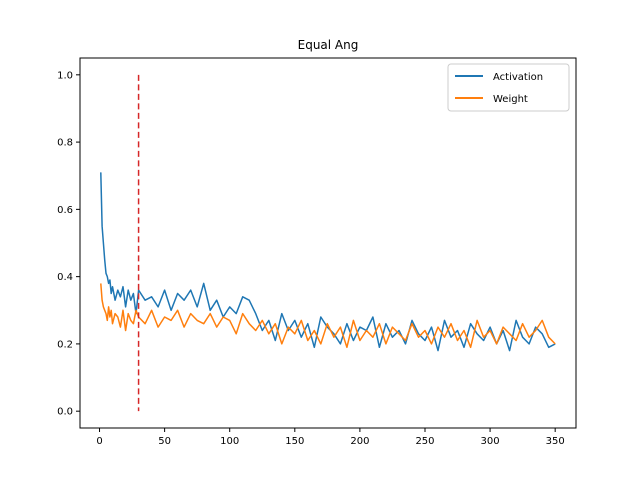 The image size is (640, 480). I want to click on series-line-weight, so click(328, 316).